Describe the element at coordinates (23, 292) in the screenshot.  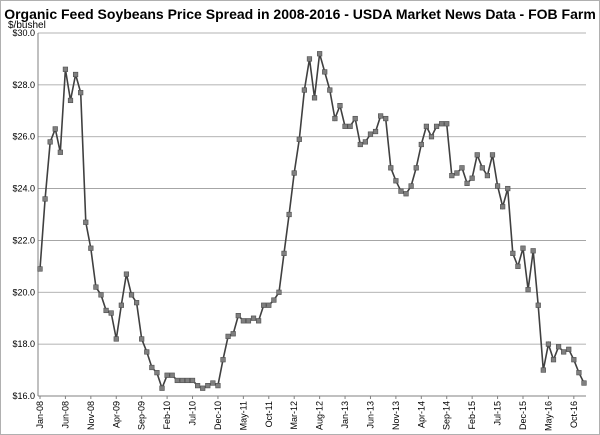
I see `y-tick-label: $20.0` at that location.